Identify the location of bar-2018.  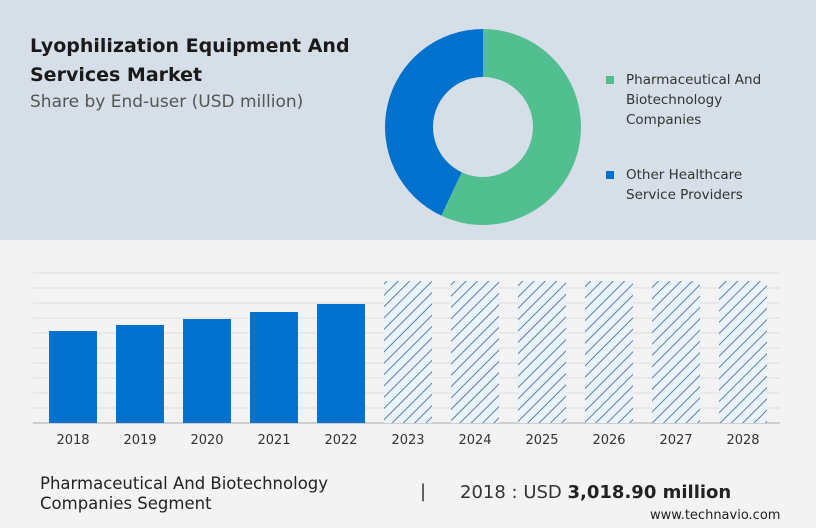
(73, 377).